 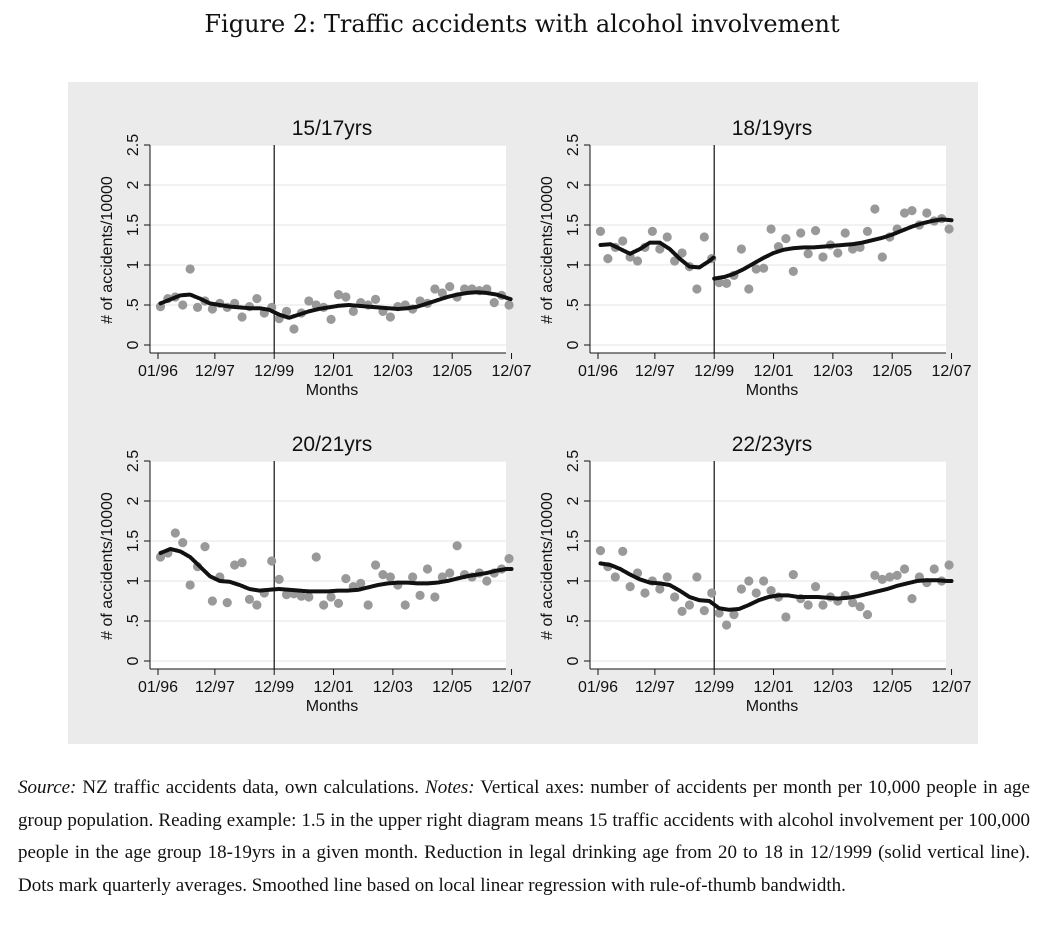 What do you see at coordinates (133, 580) in the screenshot?
I see `y-tick-label: 1` at bounding box center [133, 580].